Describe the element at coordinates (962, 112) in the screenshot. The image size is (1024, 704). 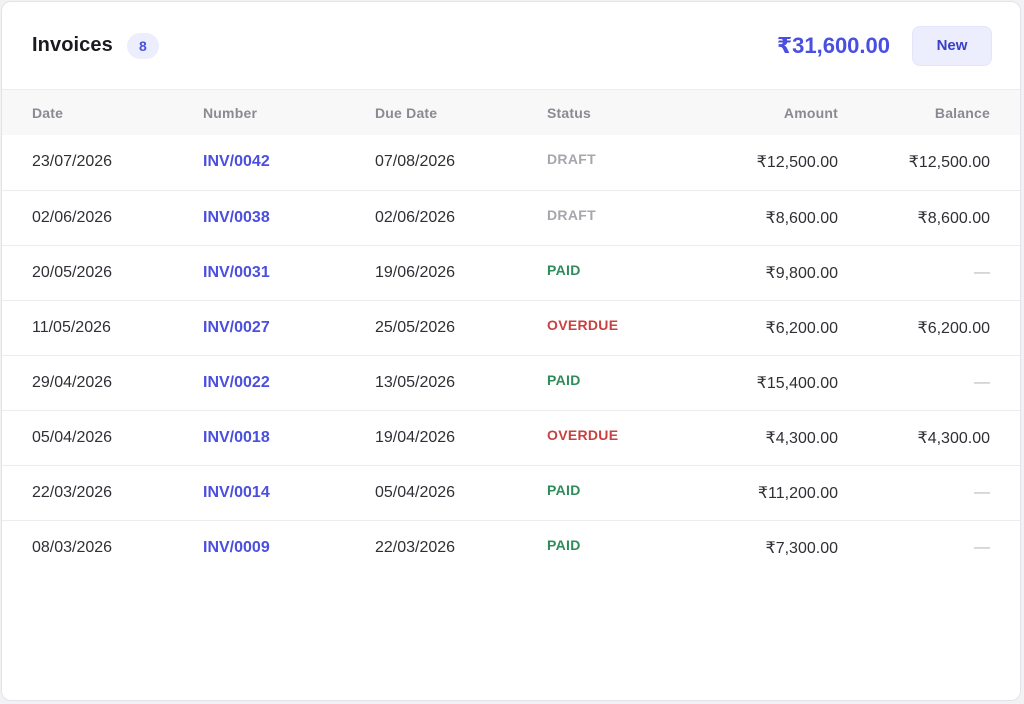
I see `column-header-balance: Balance` at that location.